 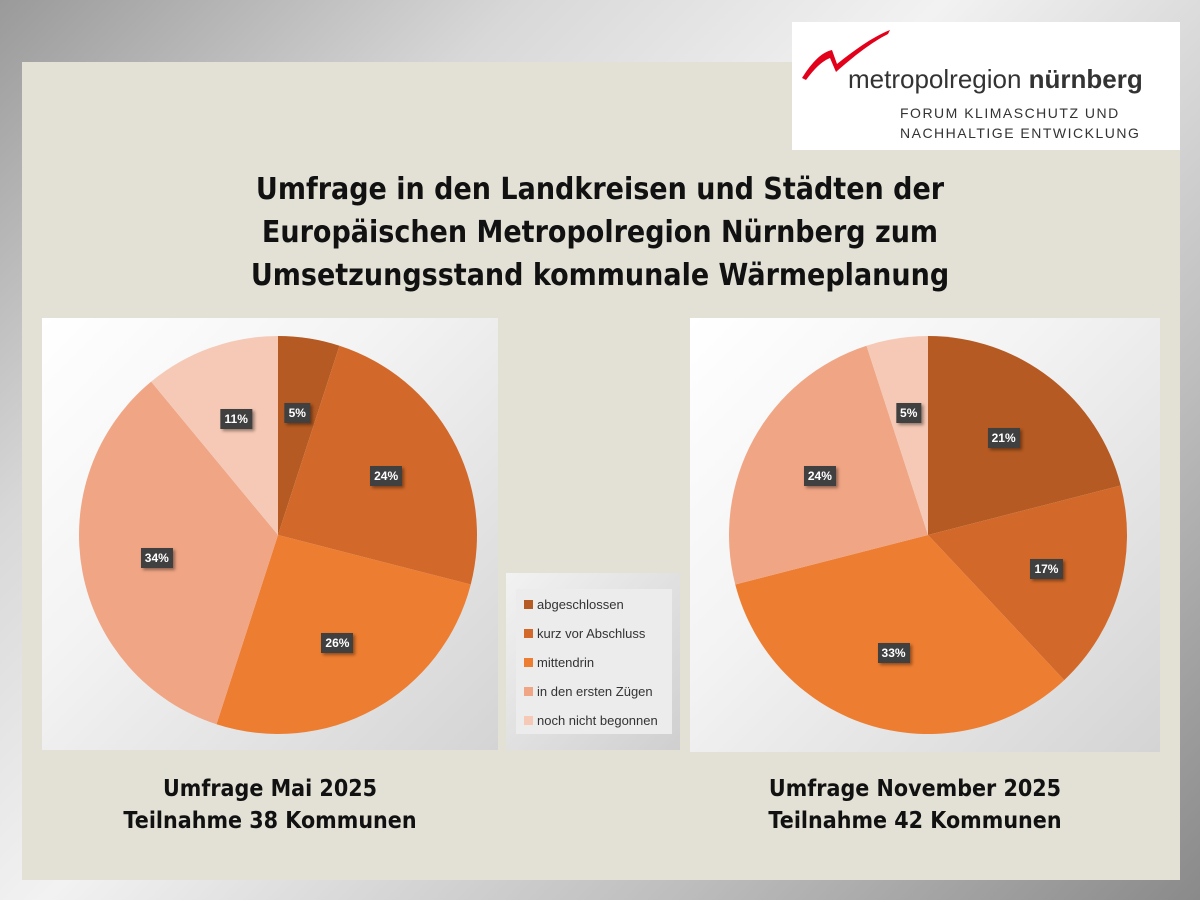 What do you see at coordinates (1046, 569) in the screenshot?
I see `data-label: 17%` at bounding box center [1046, 569].